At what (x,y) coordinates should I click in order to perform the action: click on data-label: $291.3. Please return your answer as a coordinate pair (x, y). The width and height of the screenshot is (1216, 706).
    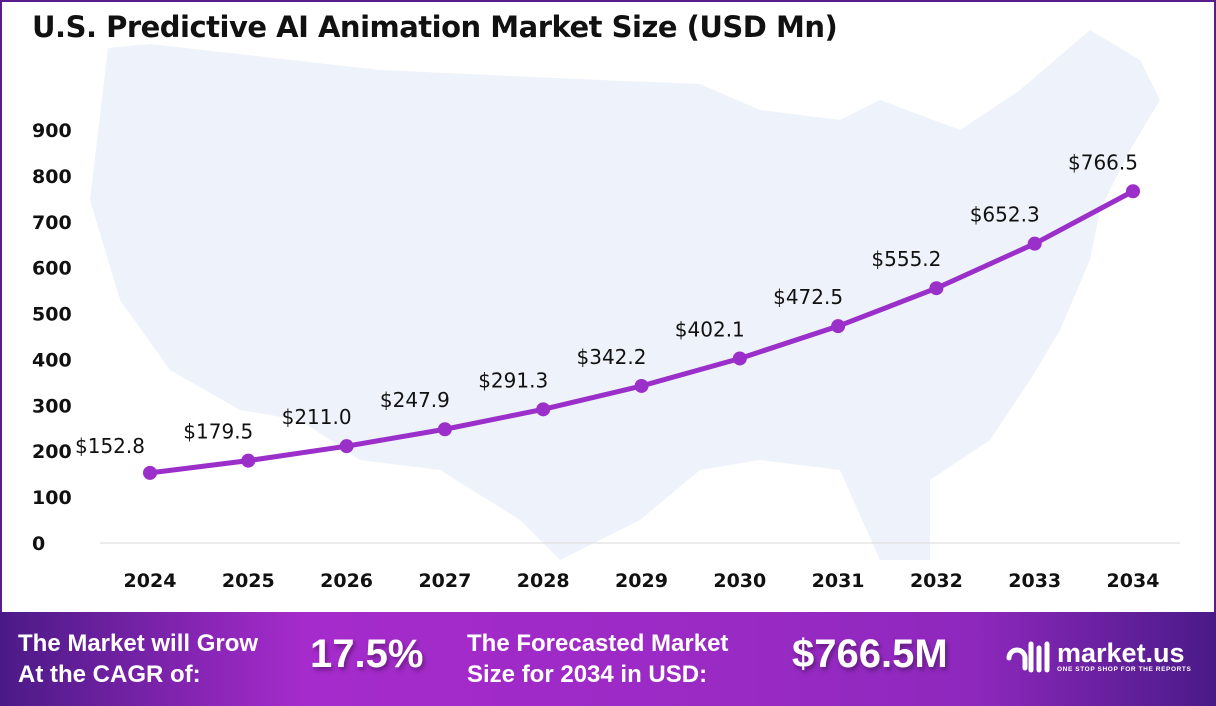
    Looking at the image, I should click on (513, 380).